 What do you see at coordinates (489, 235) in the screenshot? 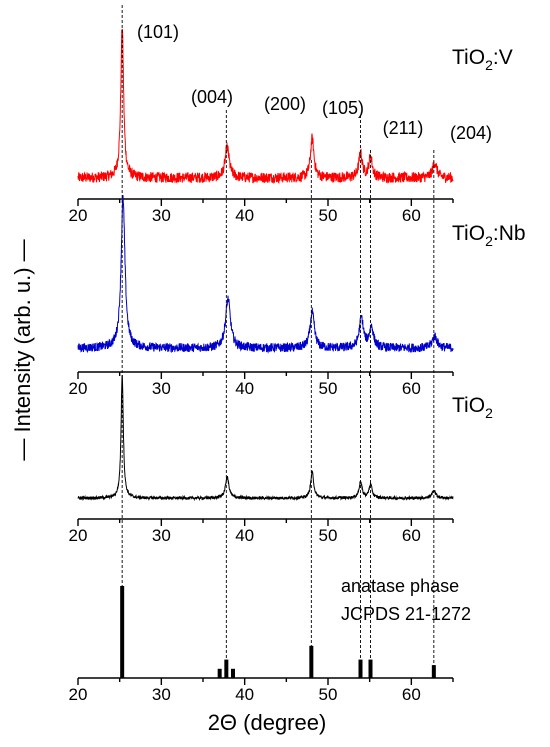
I see `sample-label: TiO2:Nb` at bounding box center [489, 235].